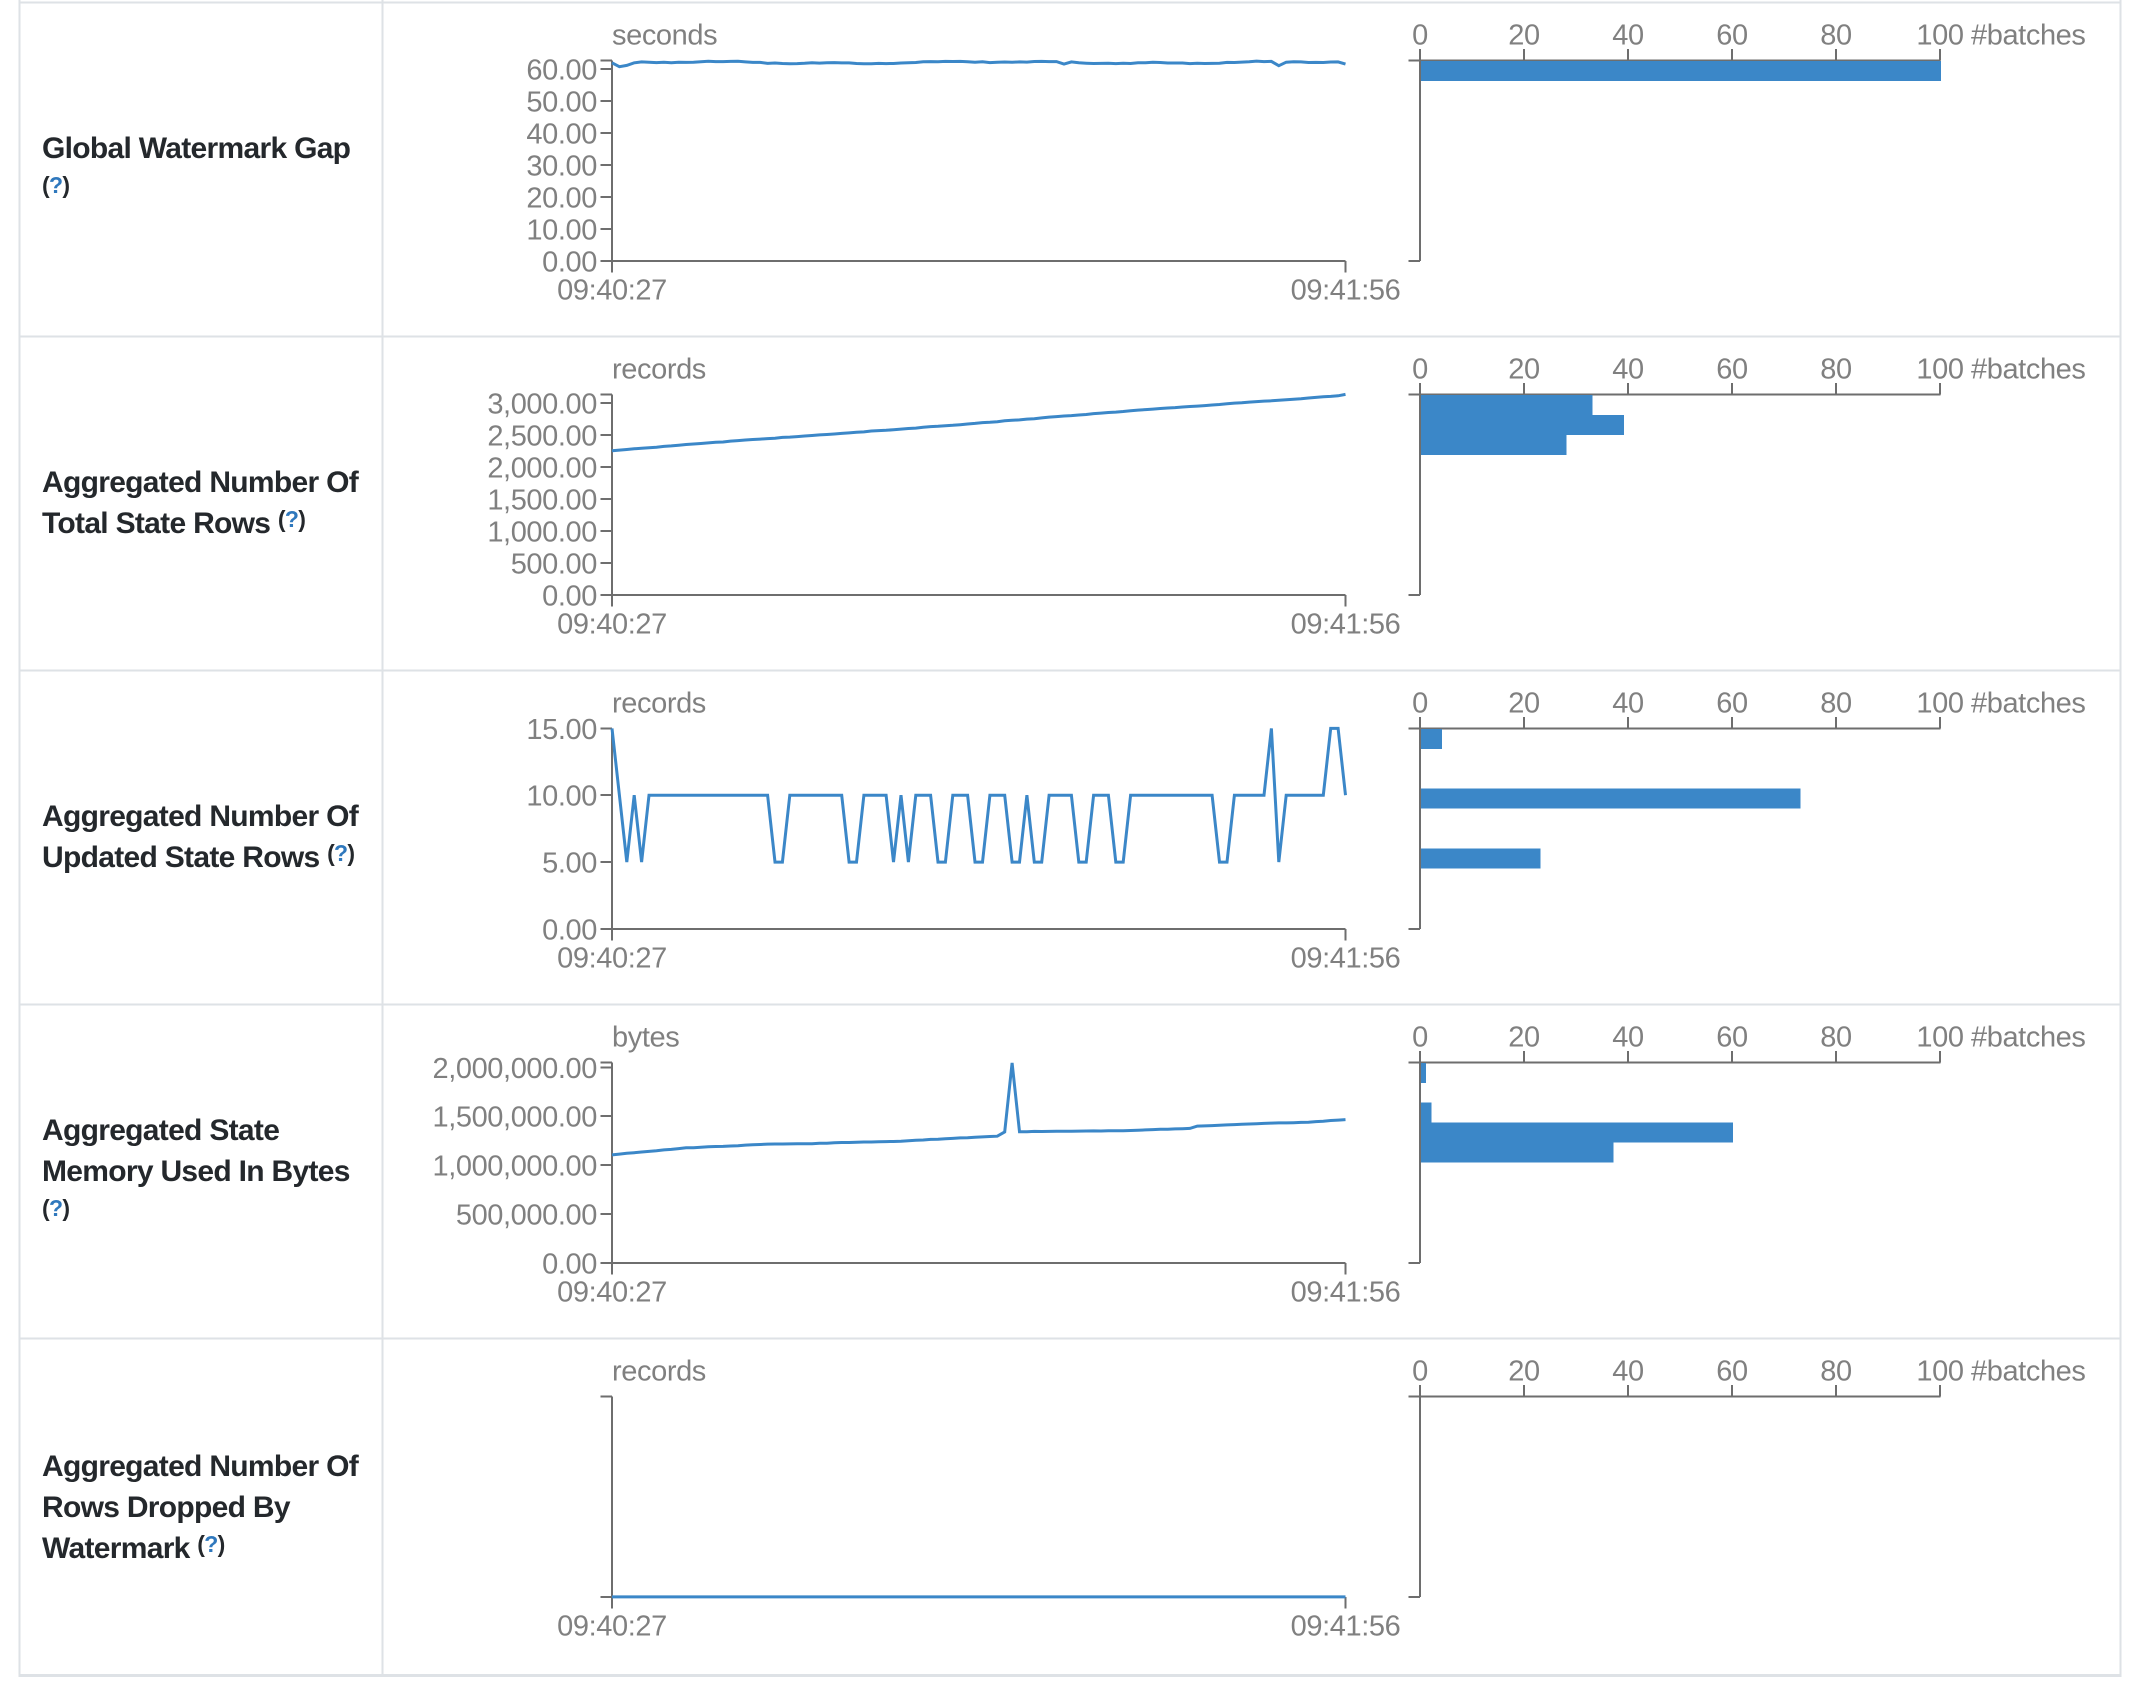  I want to click on svg-text: 30.00, so click(561, 166).